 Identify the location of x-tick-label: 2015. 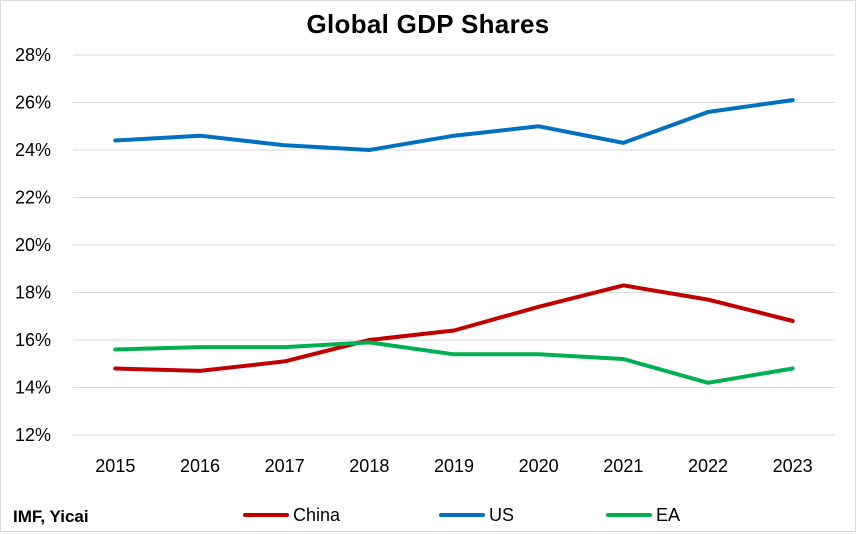
(115, 466).